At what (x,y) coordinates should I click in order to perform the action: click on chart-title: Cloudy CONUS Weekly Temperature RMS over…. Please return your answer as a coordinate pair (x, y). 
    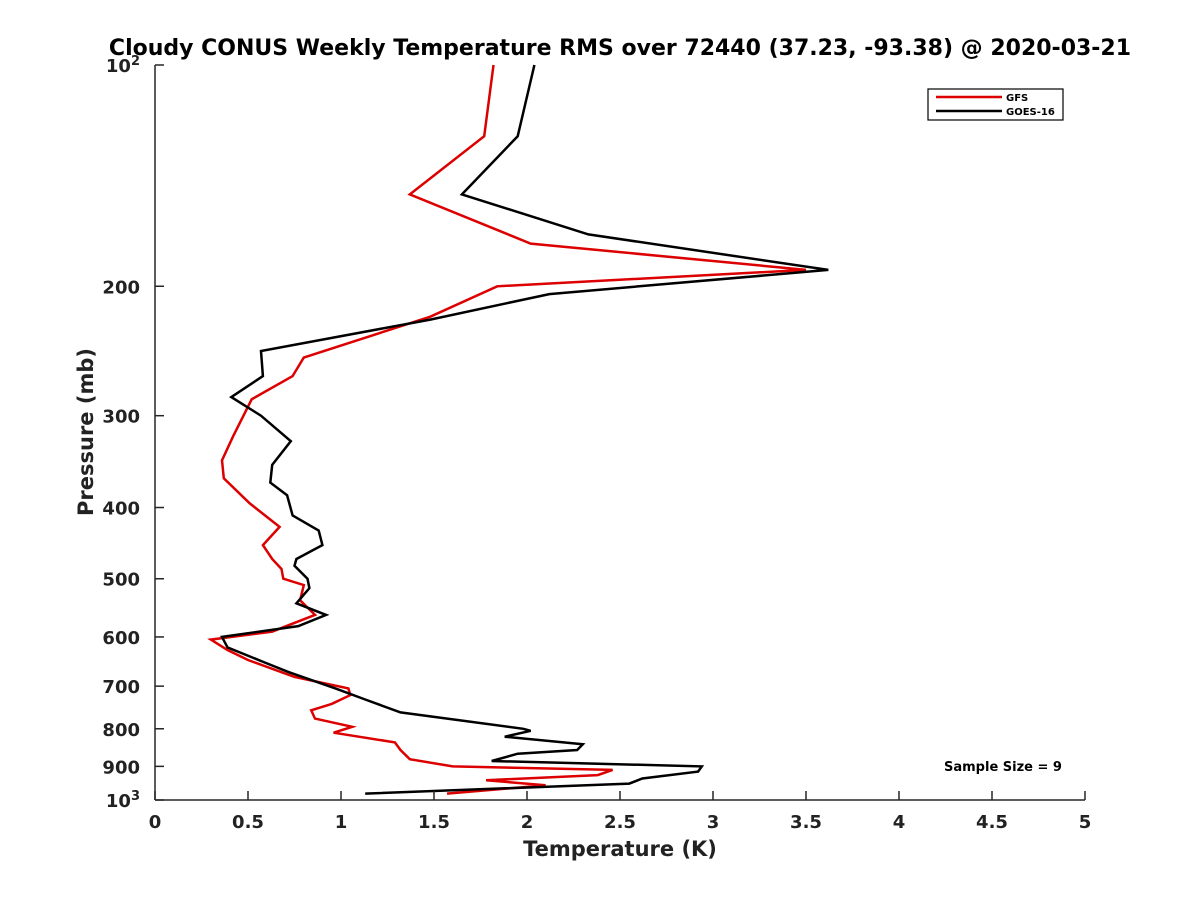
    Looking at the image, I should click on (620, 48).